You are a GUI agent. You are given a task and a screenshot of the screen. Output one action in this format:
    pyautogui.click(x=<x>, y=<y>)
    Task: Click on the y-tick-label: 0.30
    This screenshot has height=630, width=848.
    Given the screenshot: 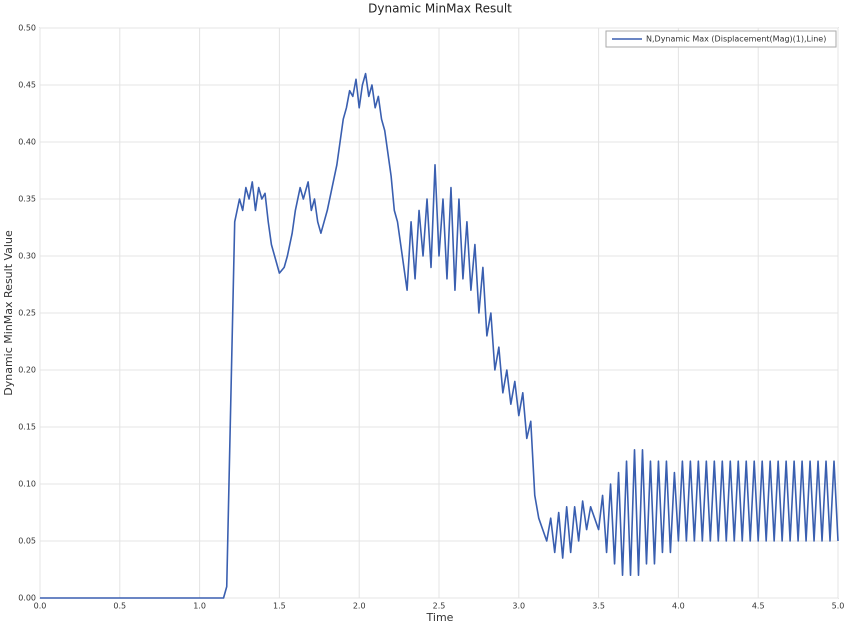 What is the action you would take?
    pyautogui.click(x=27, y=256)
    